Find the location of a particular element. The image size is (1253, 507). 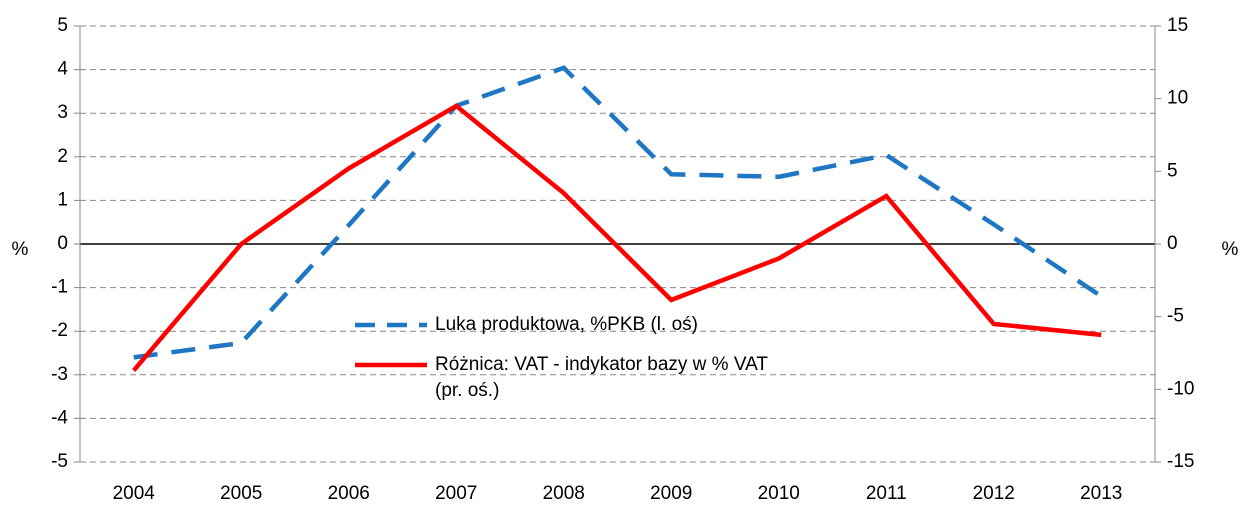

x-tick-label: 2010 is located at coordinates (779, 493).